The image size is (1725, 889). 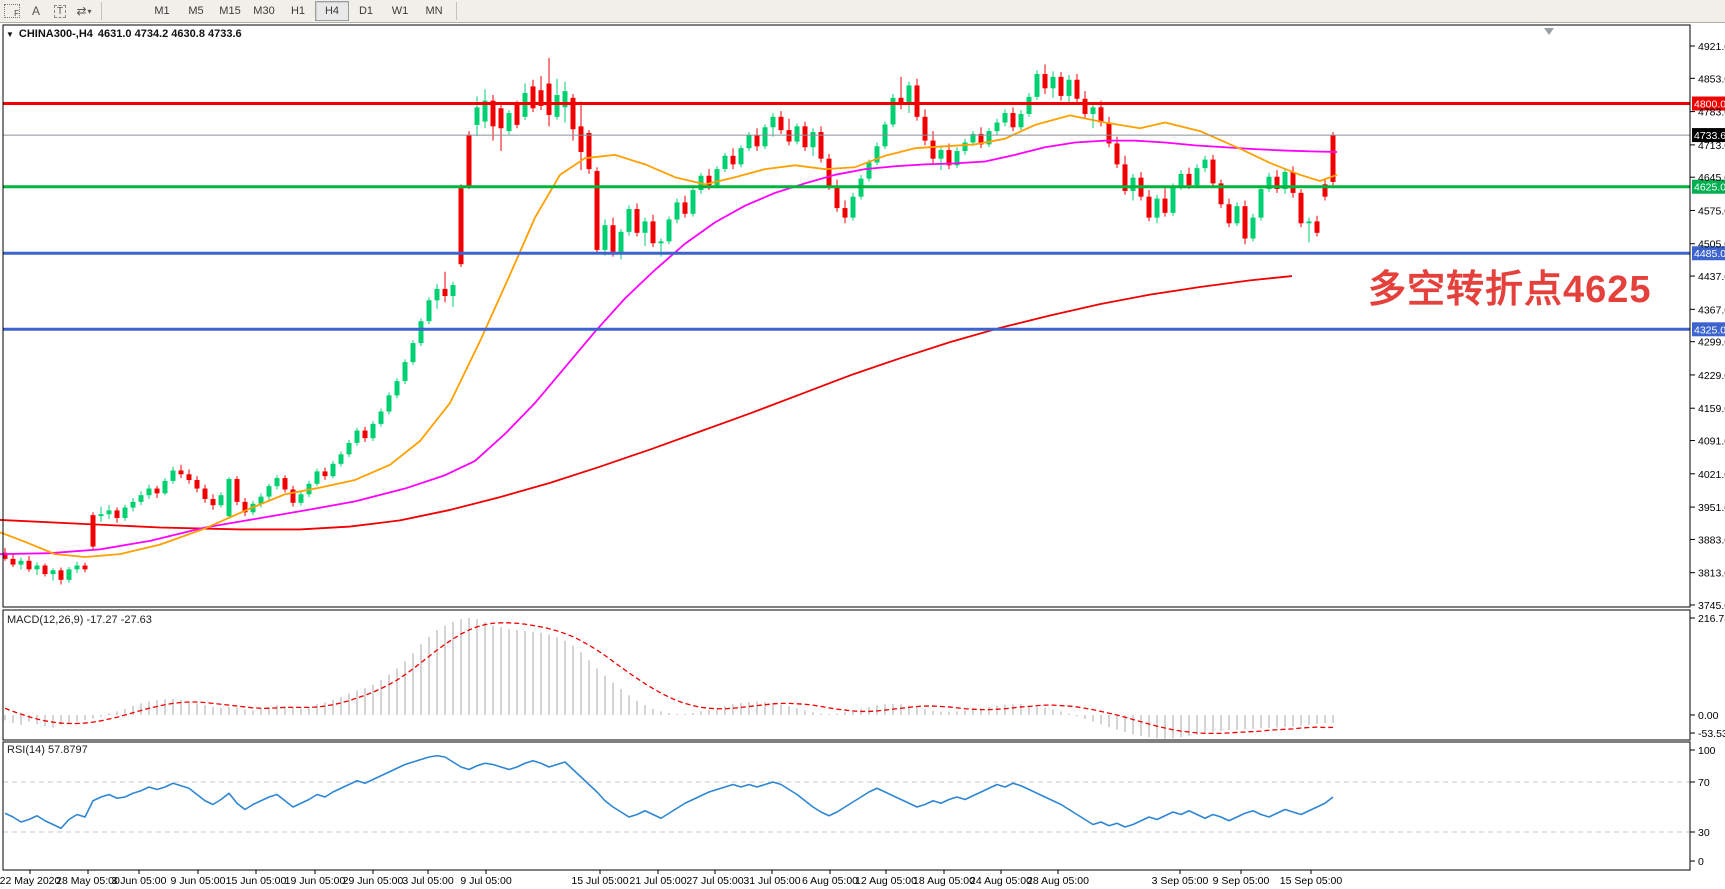 What do you see at coordinates (230, 11) in the screenshot?
I see `timeframe-m15-button: M15` at bounding box center [230, 11].